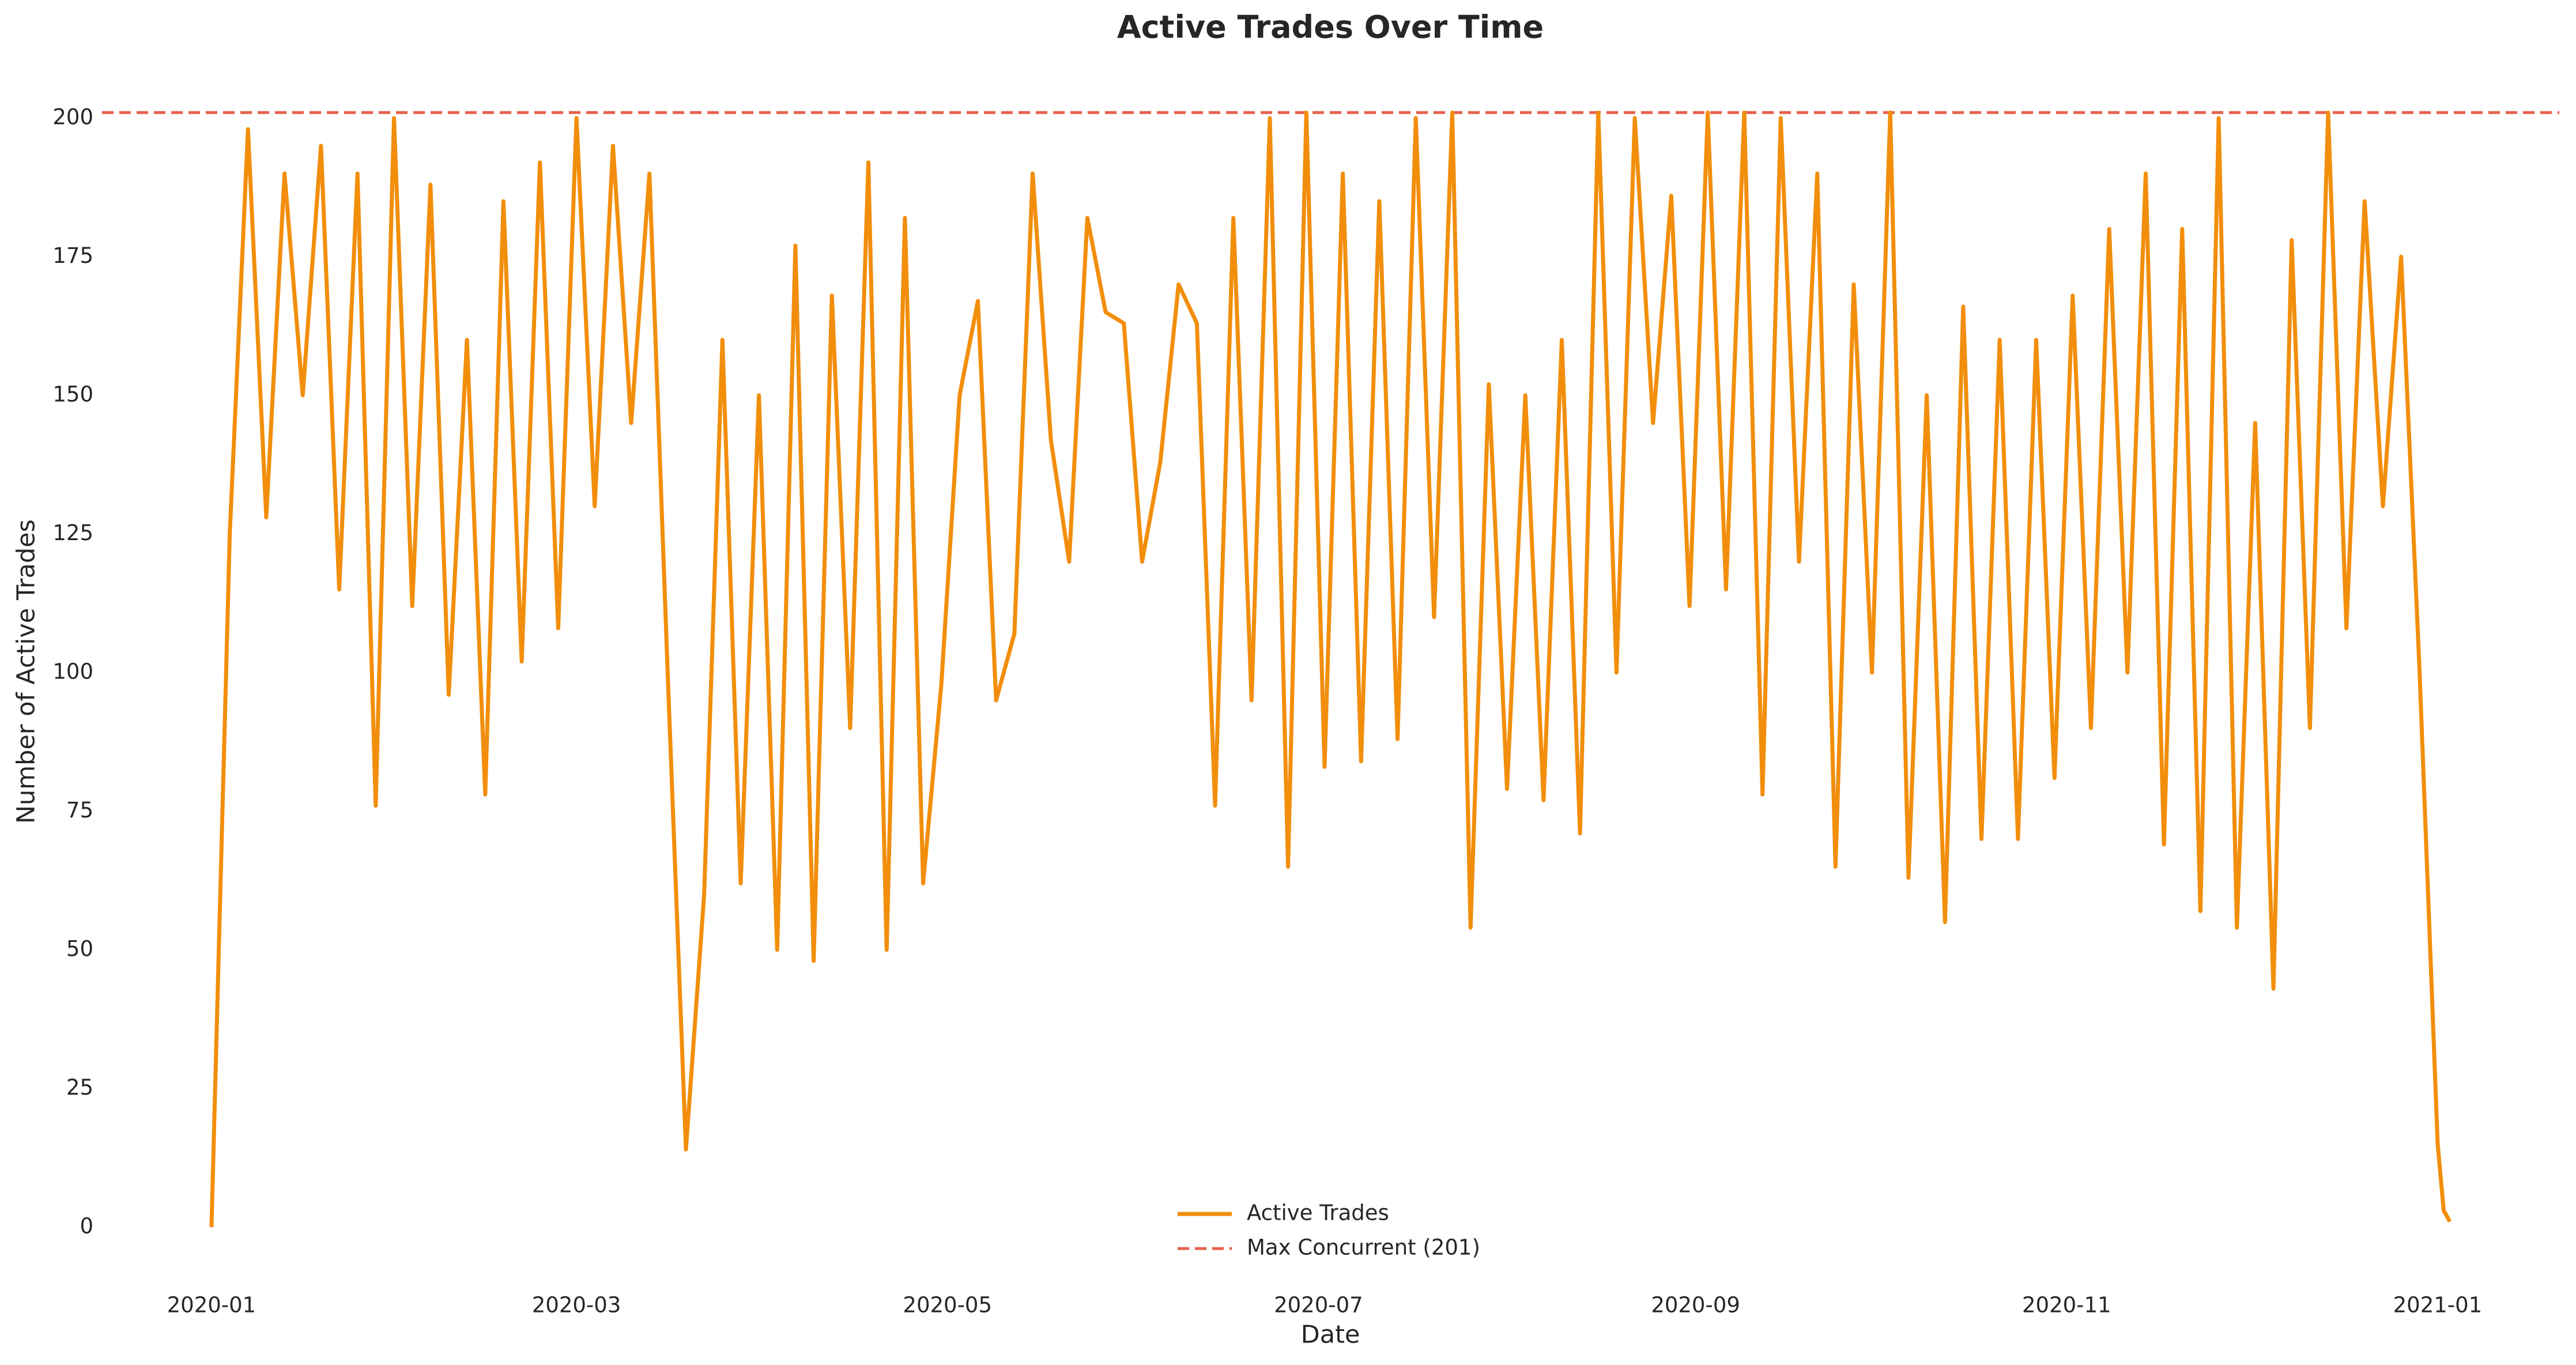 This screenshot has height=1365, width=2576. Describe the element at coordinates (79, 948) in the screenshot. I see `y-tick-label: 50` at that location.